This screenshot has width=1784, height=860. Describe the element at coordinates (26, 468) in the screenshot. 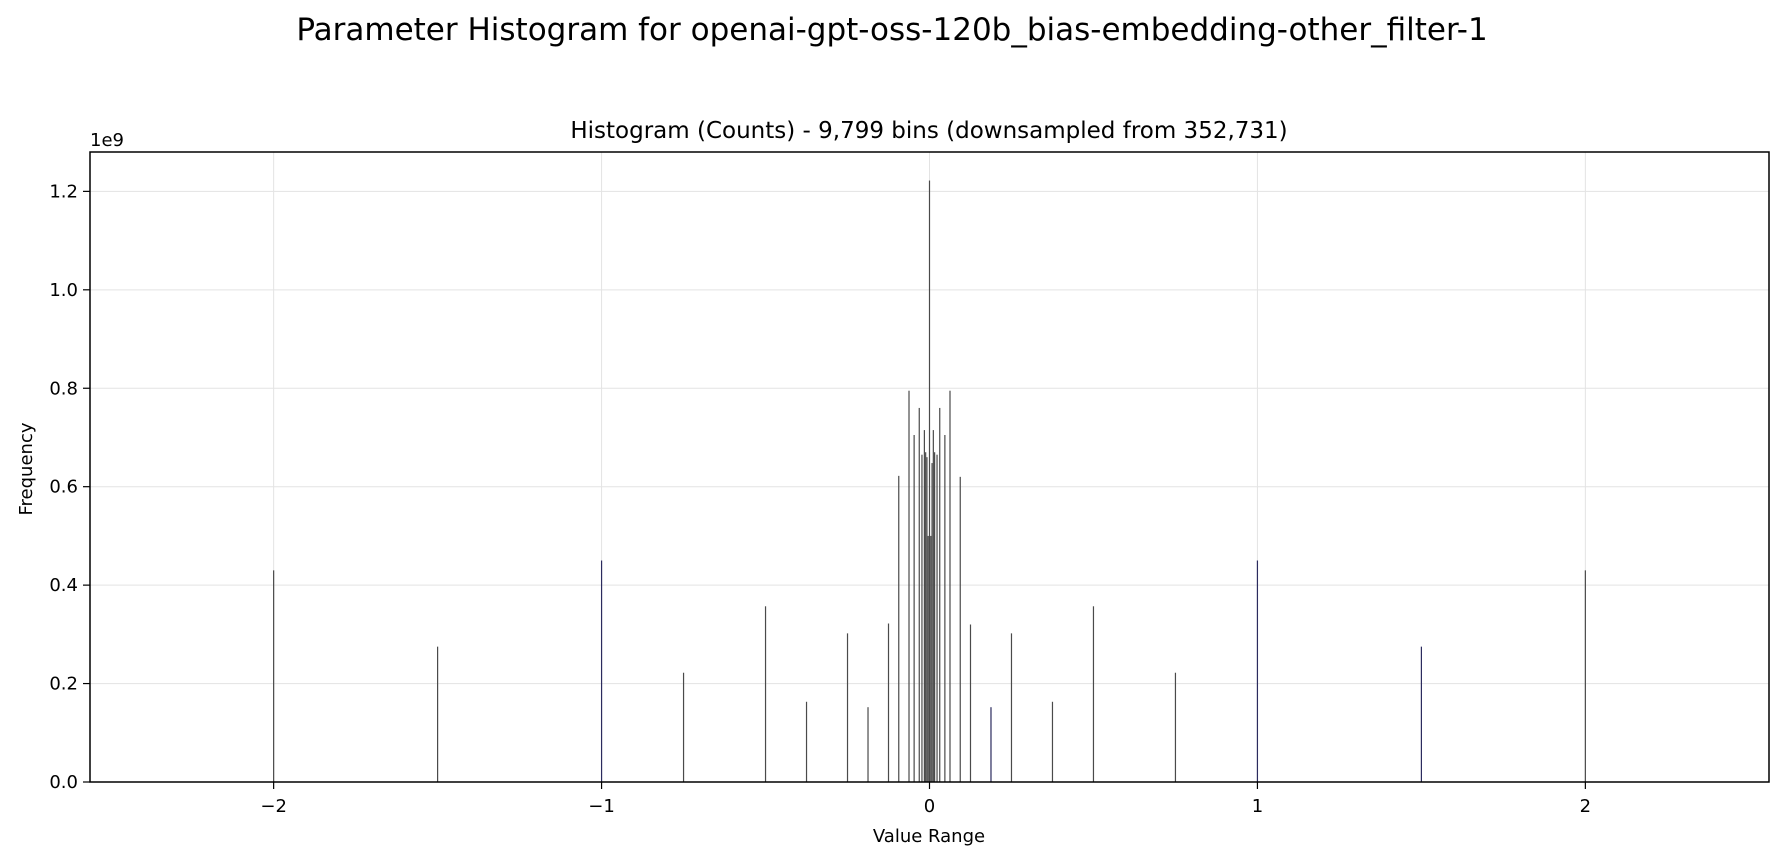

I see `y-axis-label: Frequency` at that location.